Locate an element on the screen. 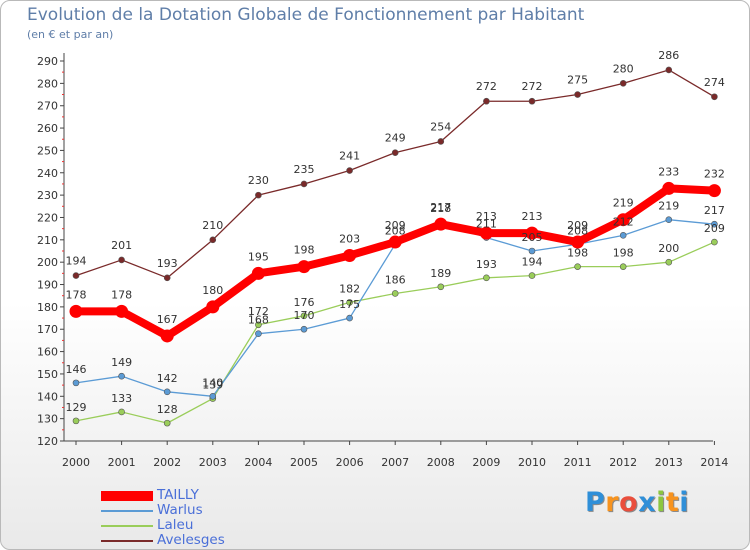  data-label-avelesges: 210 is located at coordinates (212, 225).